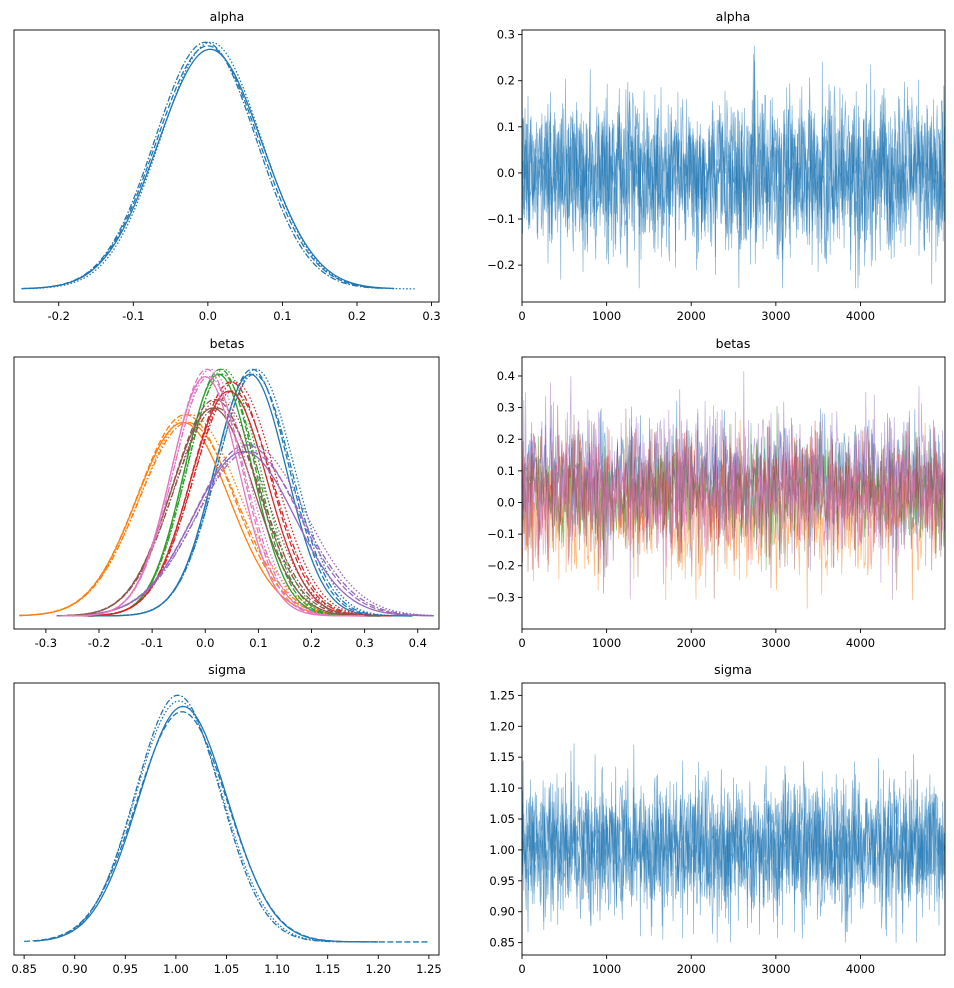 The image size is (954, 988). I want to click on y-tick-label: 0.85, so click(502, 943).